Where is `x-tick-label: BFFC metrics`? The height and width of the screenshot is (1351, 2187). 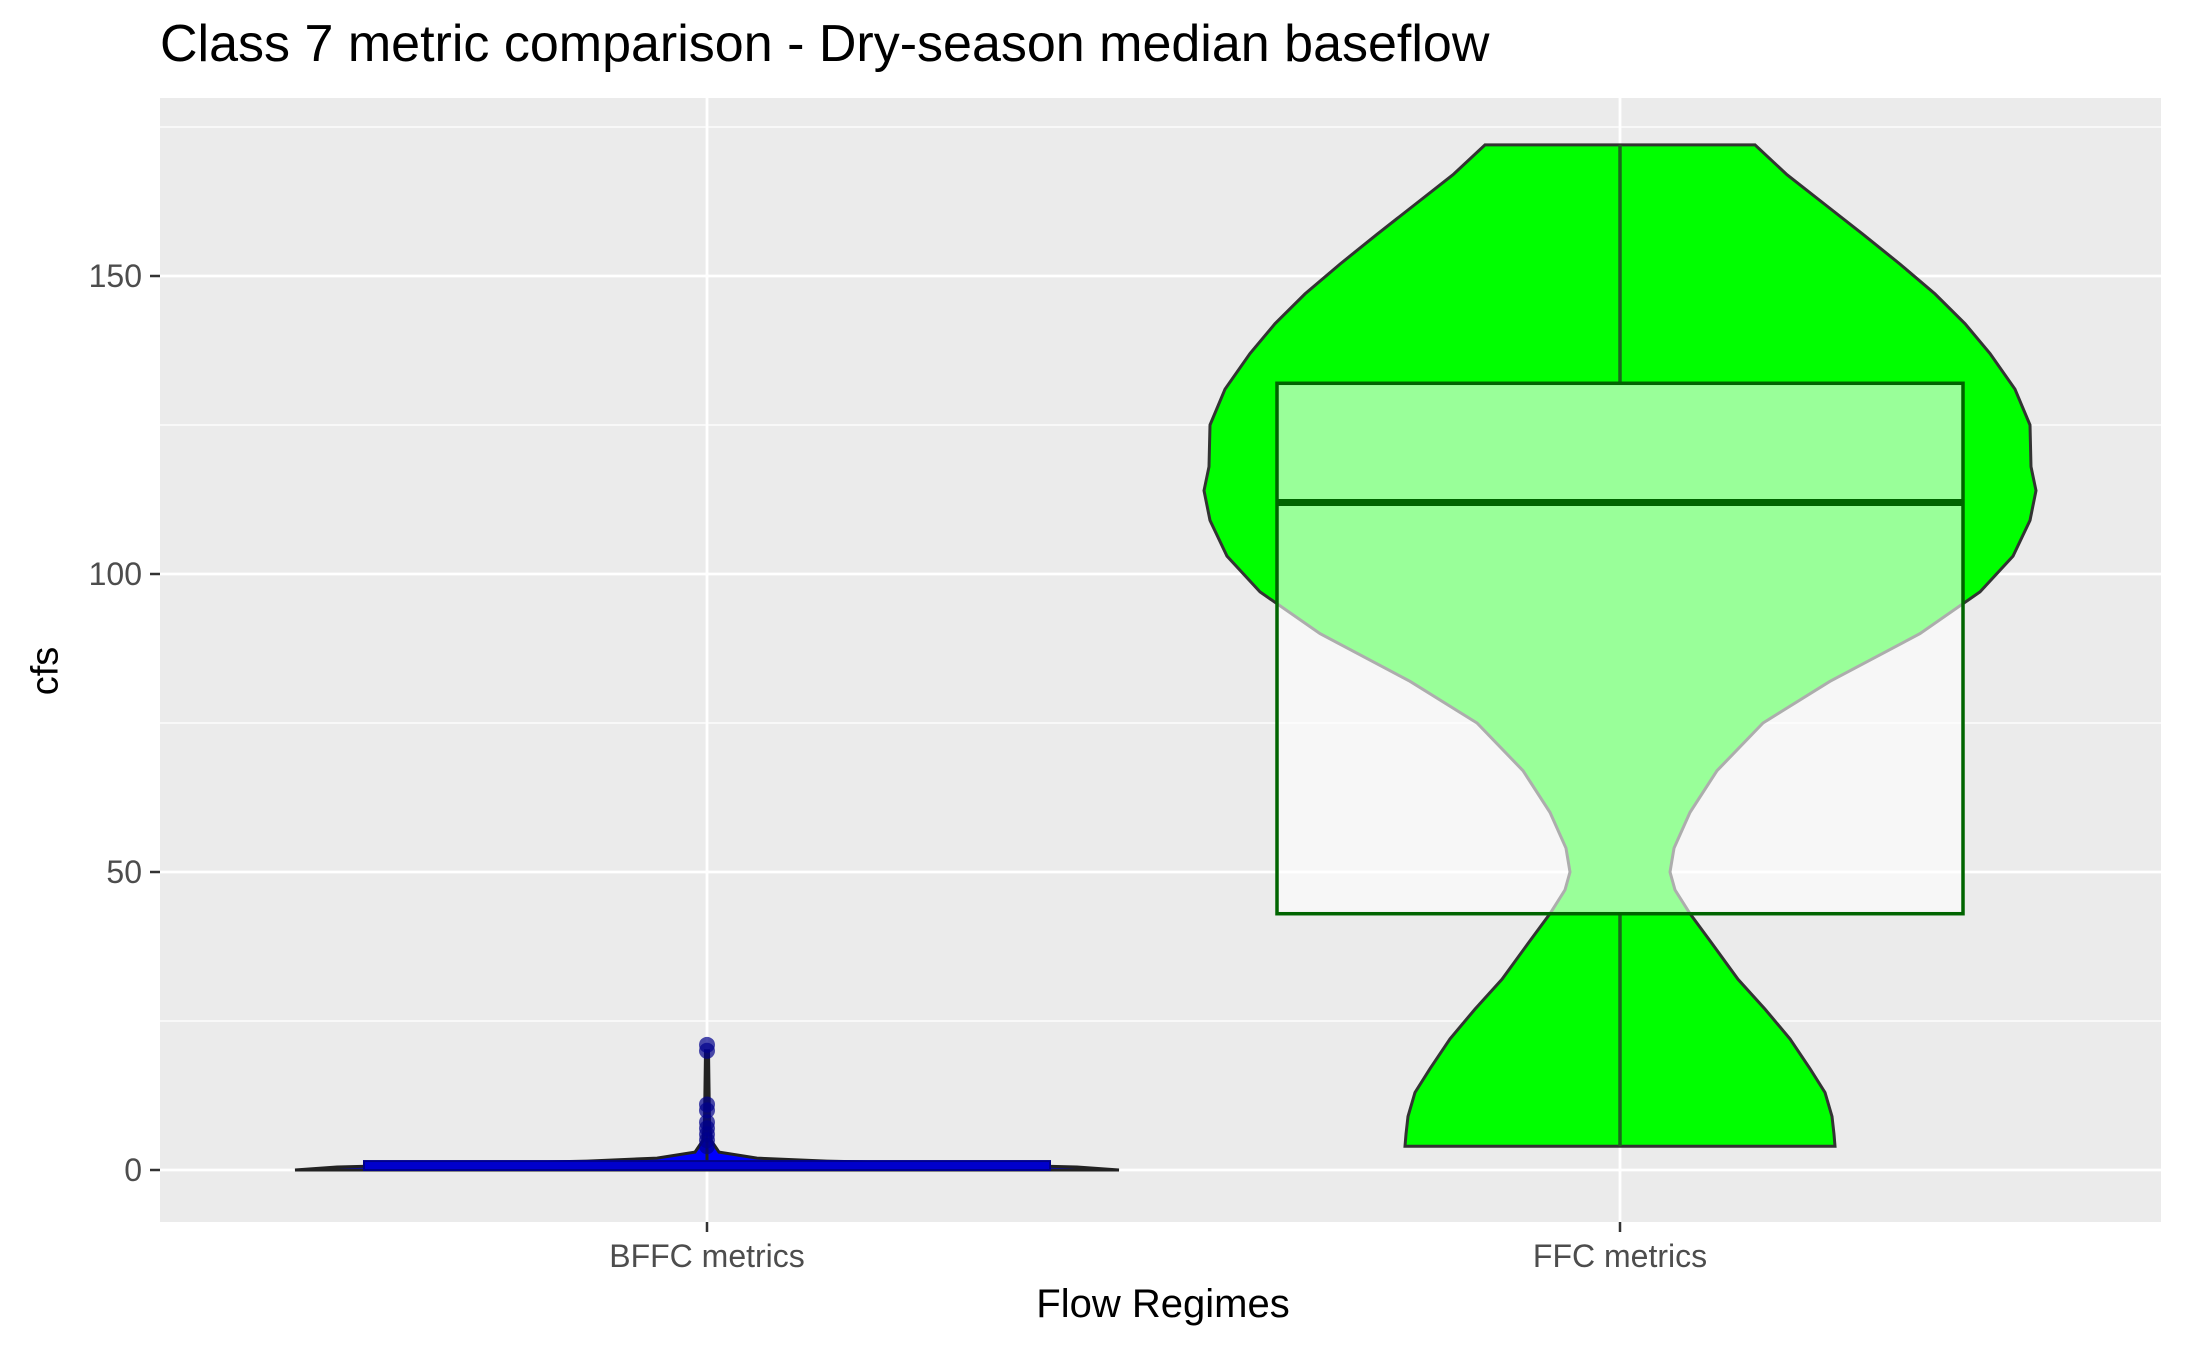 x-tick-label: BFFC metrics is located at coordinates (707, 1256).